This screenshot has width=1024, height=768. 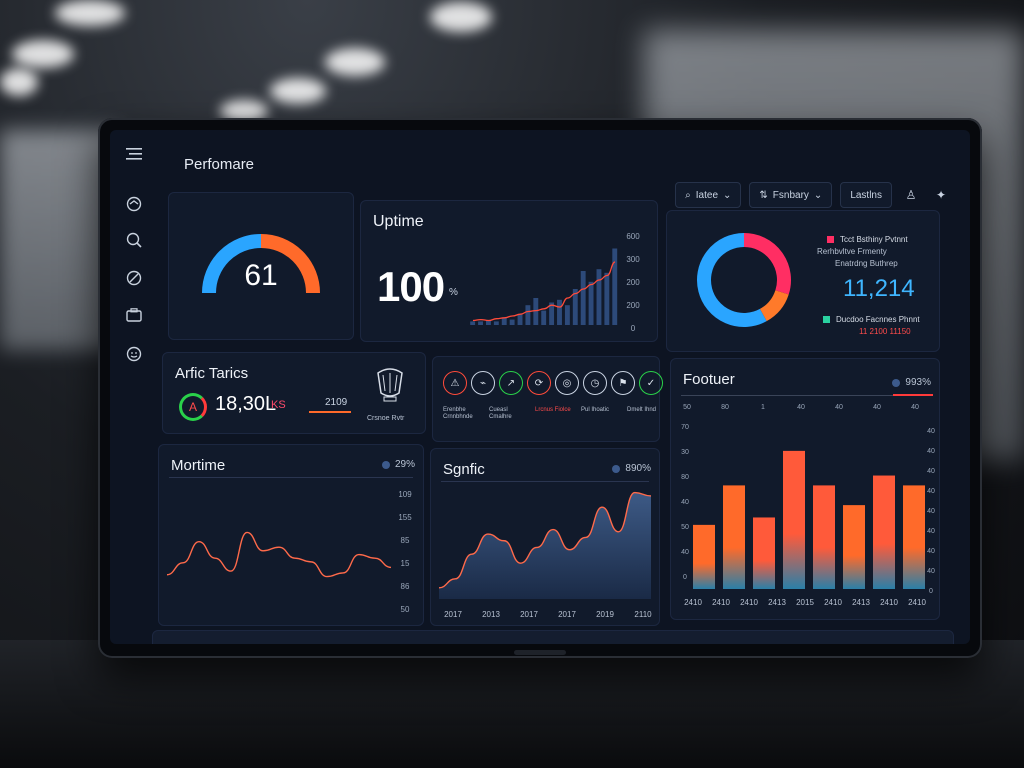 I want to click on uptime-unit: %, so click(x=453, y=292).